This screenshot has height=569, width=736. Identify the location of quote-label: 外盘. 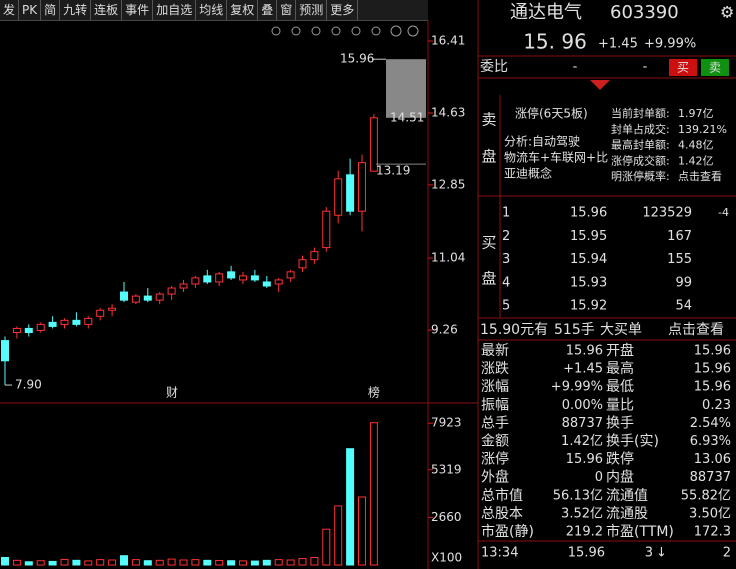
(495, 477).